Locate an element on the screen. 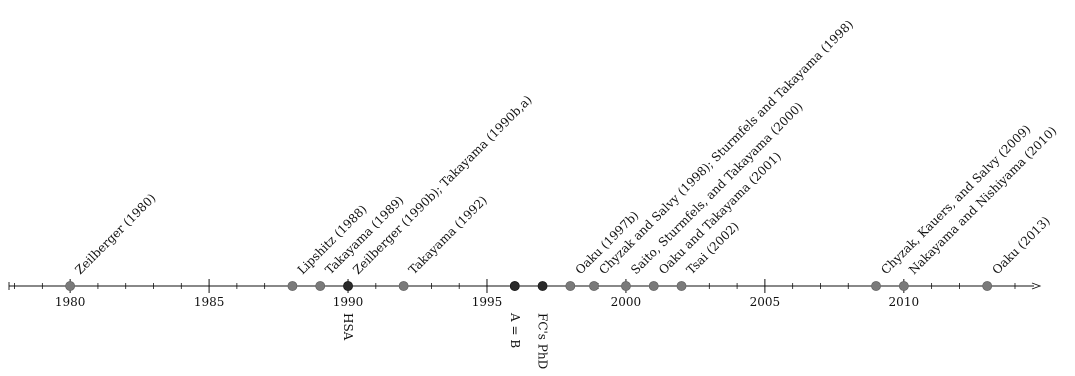 This screenshot has height=376, width=1075. year-tick-label: 2005 is located at coordinates (765, 302).